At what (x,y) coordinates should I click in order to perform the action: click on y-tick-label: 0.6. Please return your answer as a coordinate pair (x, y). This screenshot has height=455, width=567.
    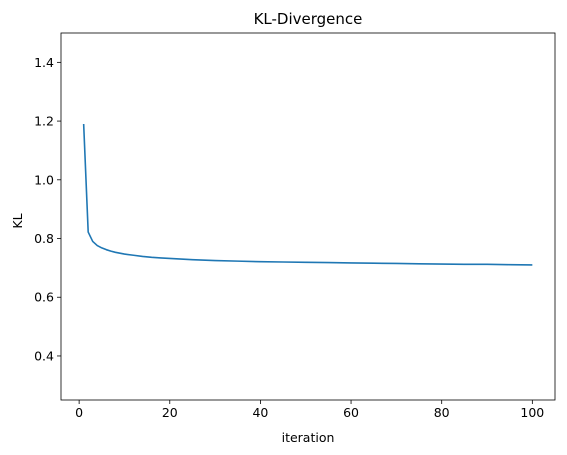
    Looking at the image, I should click on (44, 297).